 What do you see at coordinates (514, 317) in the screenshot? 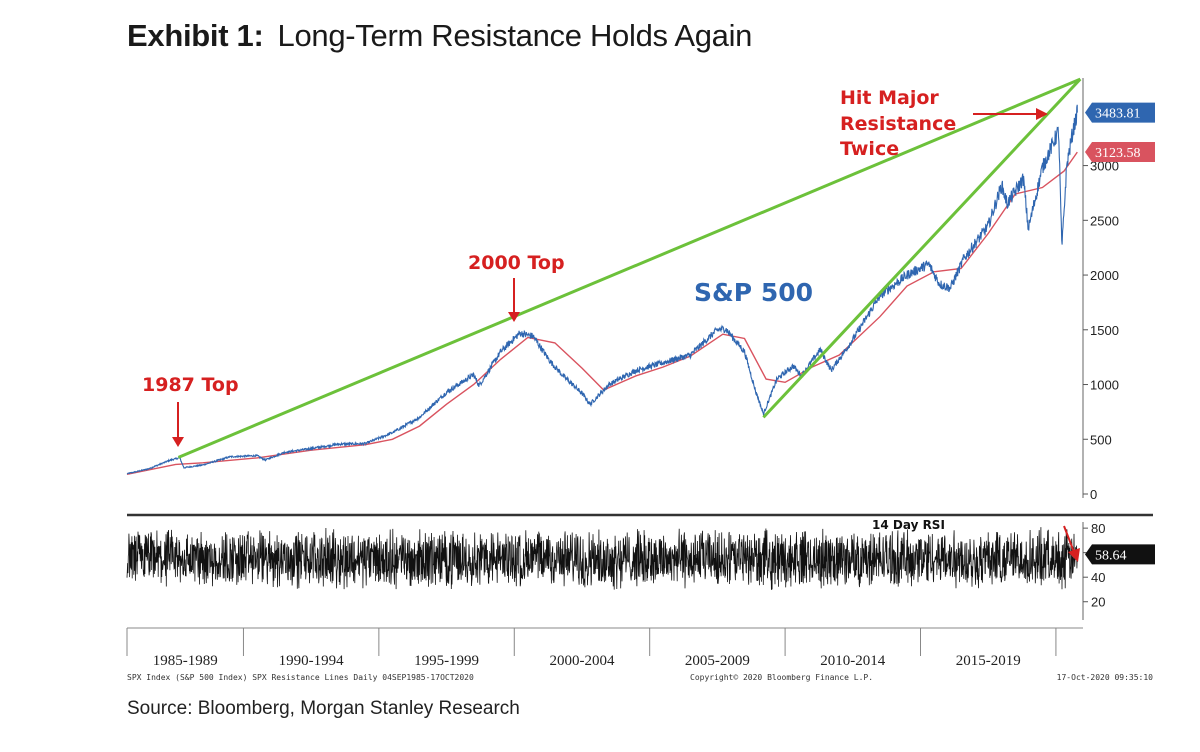
I see `arrow-2000-head` at bounding box center [514, 317].